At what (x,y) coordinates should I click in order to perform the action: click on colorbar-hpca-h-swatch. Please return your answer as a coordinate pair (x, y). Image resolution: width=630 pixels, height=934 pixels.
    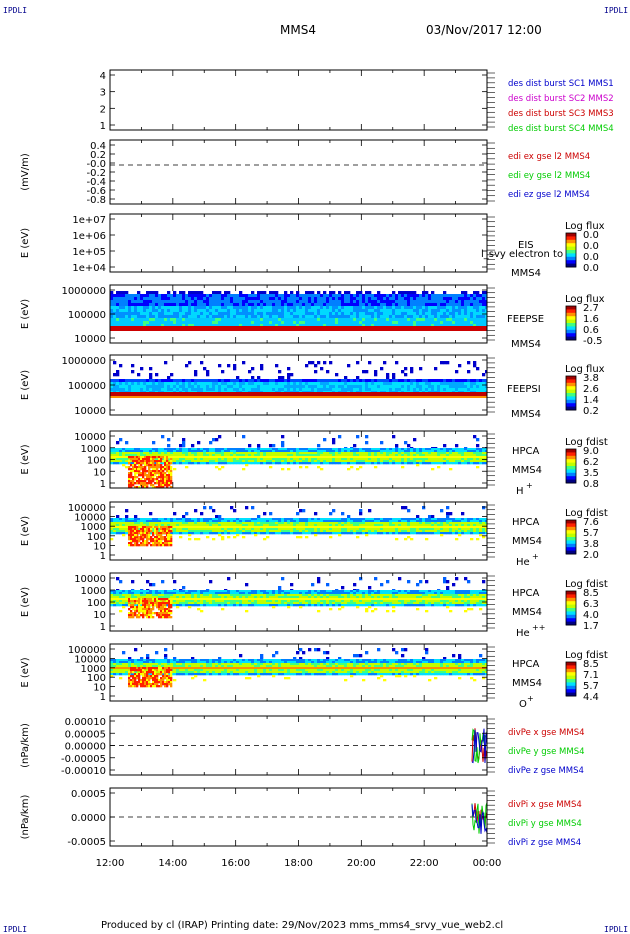
    Looking at the image, I should click on (571, 451).